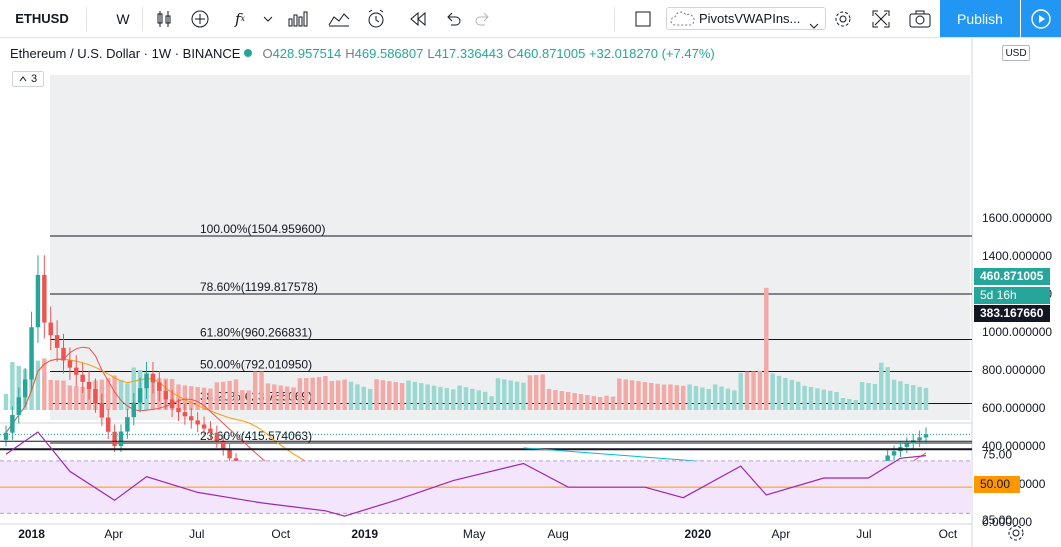 This screenshot has height=547, width=1061. What do you see at coordinates (256, 436) in the screenshot?
I see `fib-level-label: 23.60%(415.574063)` at bounding box center [256, 436].